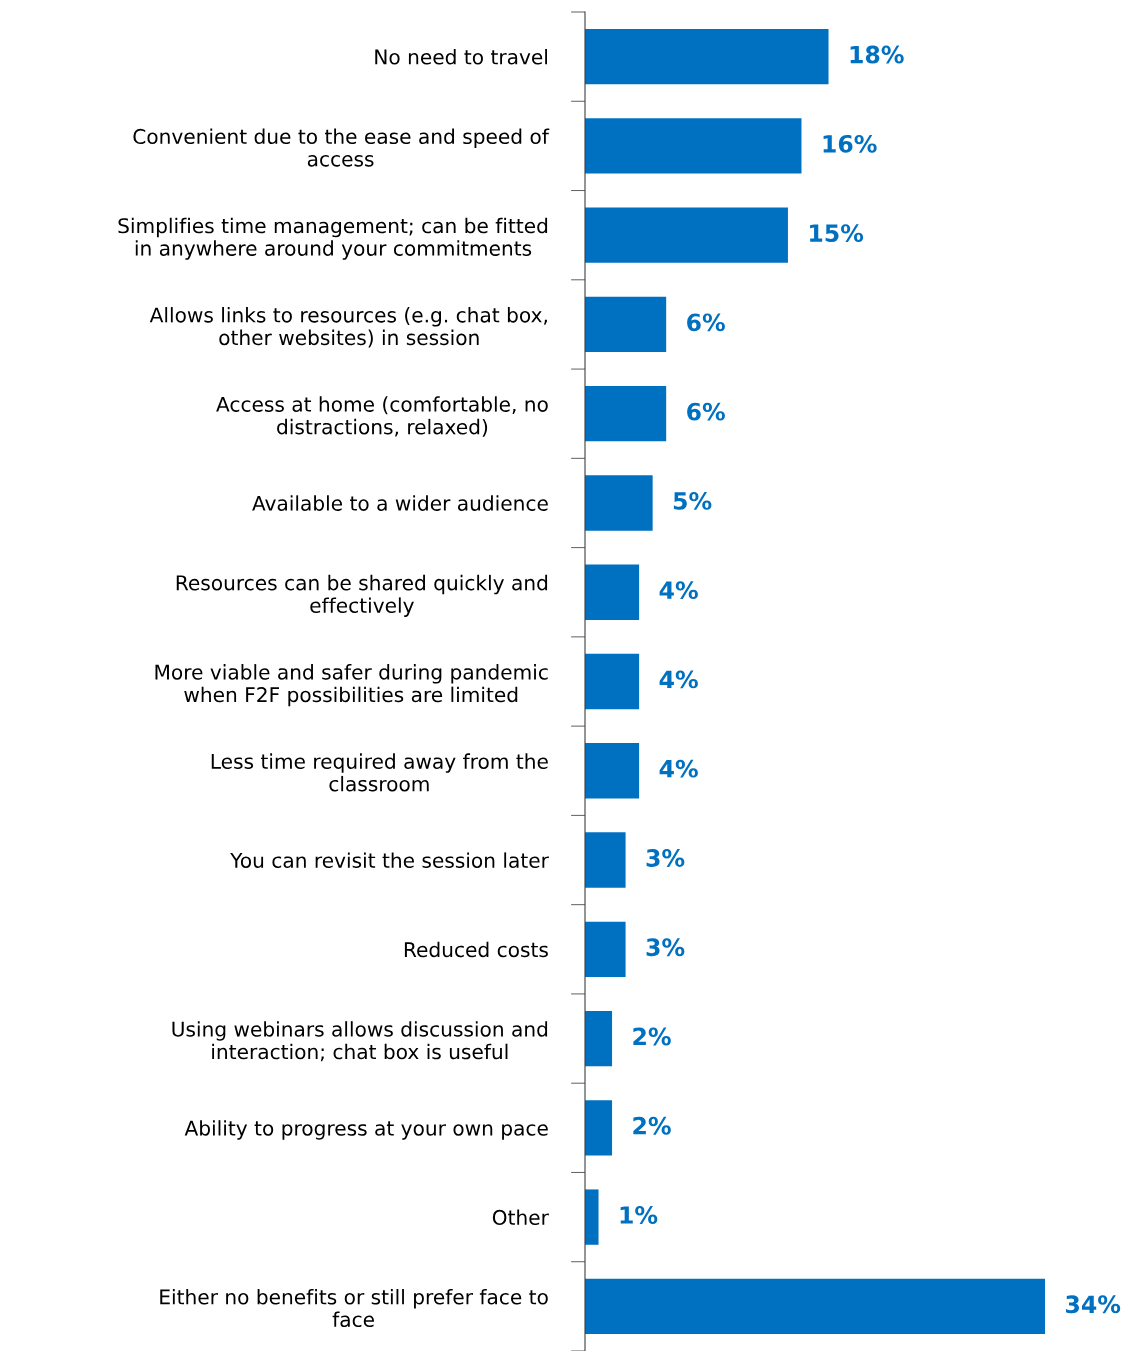 The height and width of the screenshot is (1351, 1135). I want to click on data-label: 34%, so click(1093, 1304).